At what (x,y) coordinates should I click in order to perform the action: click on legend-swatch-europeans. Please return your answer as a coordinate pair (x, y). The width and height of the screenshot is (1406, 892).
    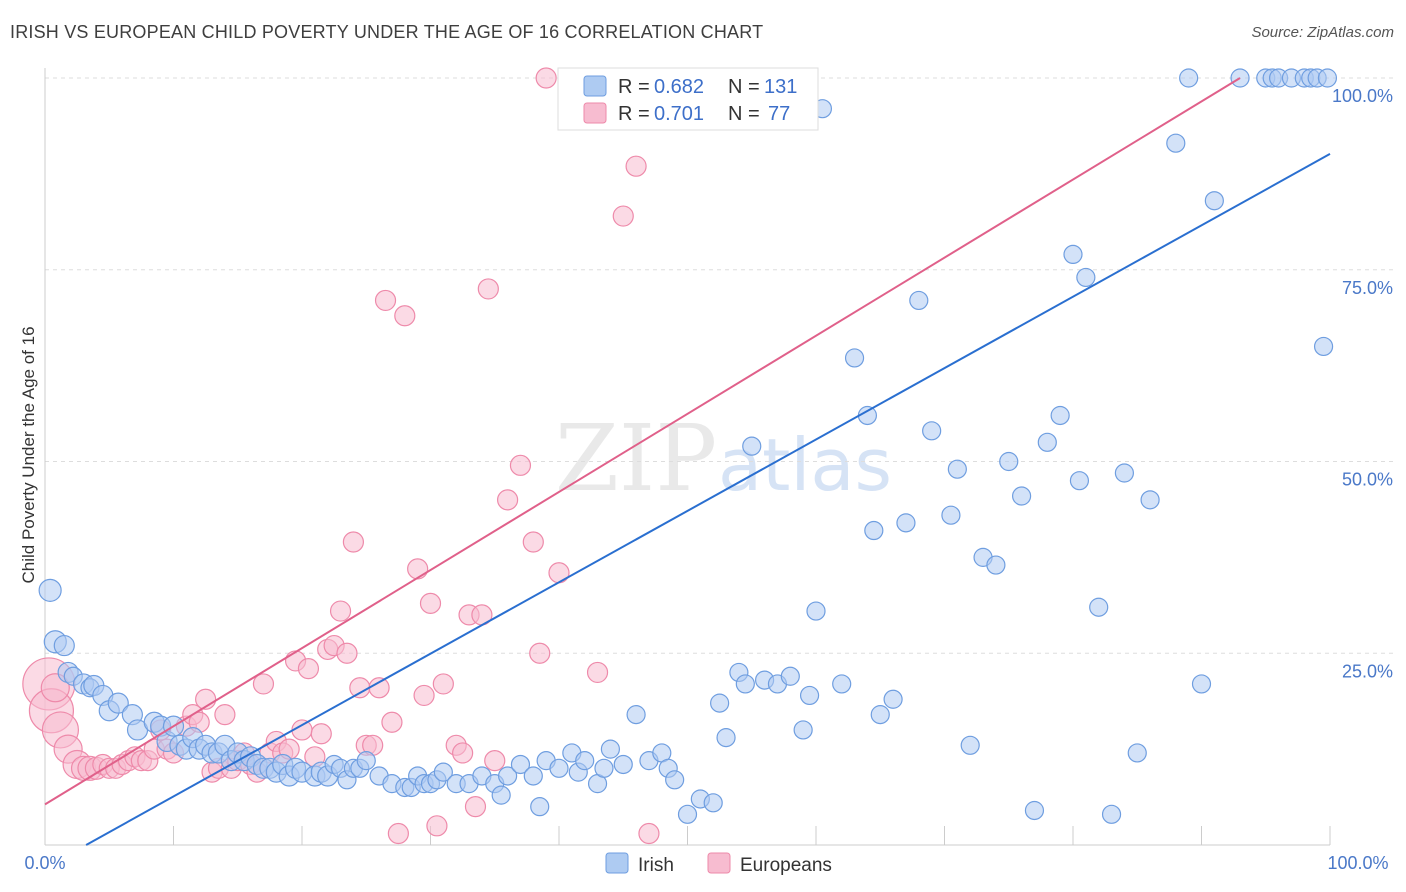
    Looking at the image, I should click on (595, 113).